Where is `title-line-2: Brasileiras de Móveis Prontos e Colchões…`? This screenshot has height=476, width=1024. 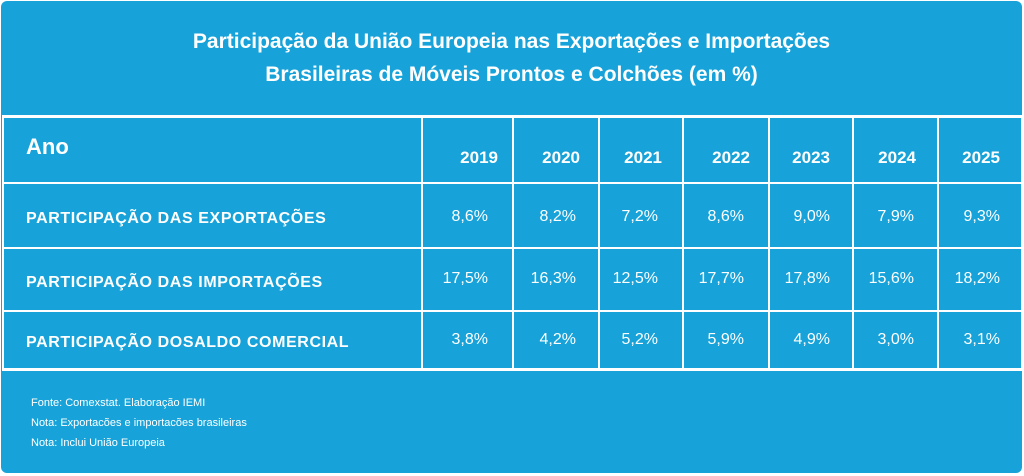 title-line-2: Brasileiras de Móveis Prontos e Colchões… is located at coordinates (511, 74).